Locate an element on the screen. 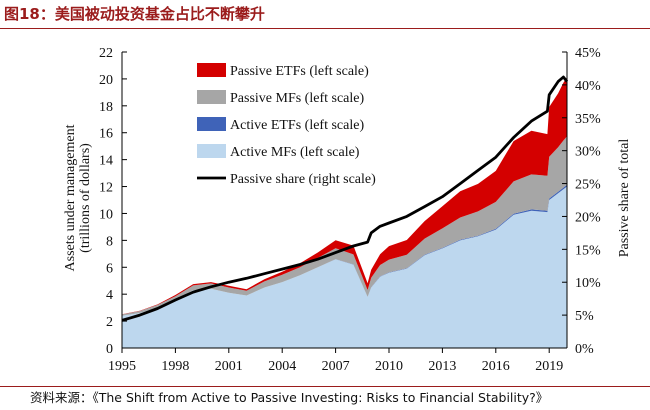 Image resolution: width=650 pixels, height=410 pixels. y-tick-label: 8 is located at coordinates (109, 241).